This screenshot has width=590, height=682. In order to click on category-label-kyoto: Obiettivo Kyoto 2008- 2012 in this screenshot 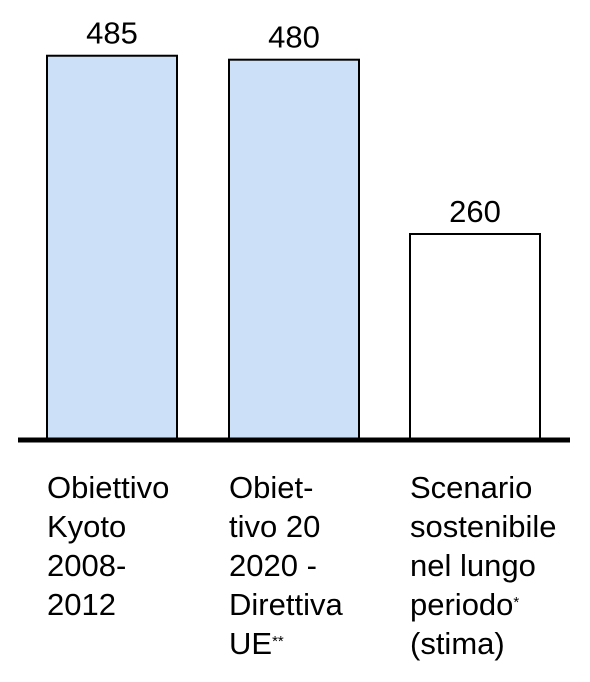, I will do `click(108, 546)`.